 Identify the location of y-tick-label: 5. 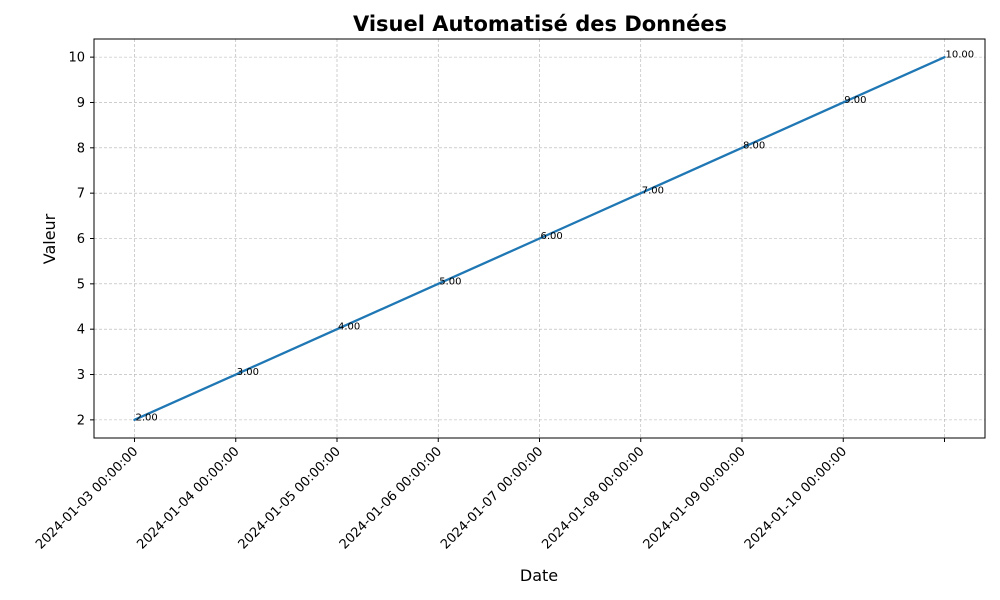
(81, 284).